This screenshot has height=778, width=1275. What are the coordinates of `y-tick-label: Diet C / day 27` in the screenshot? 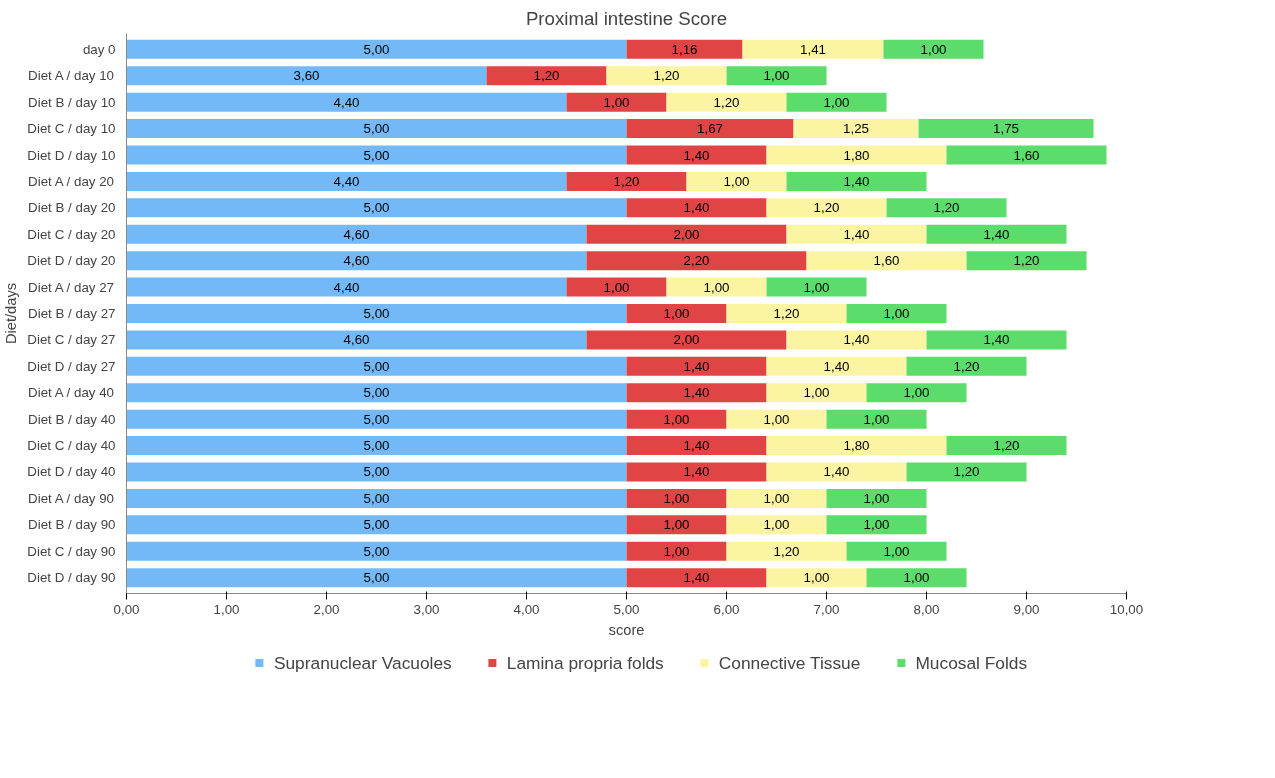 It's located at (71, 340).